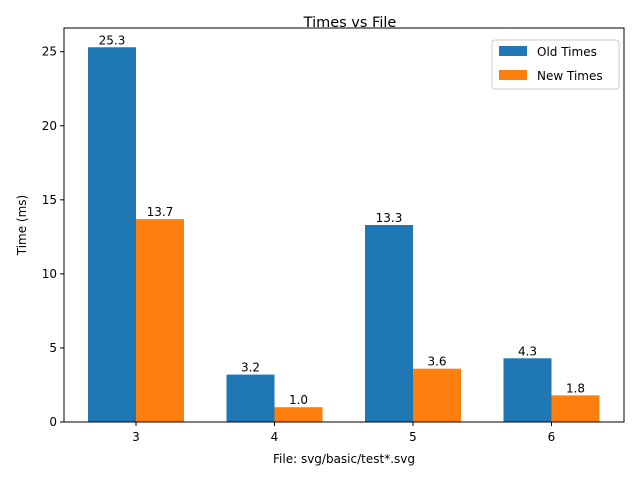 The image size is (640, 480). Describe the element at coordinates (53, 348) in the screenshot. I see `y-tick-label: 5` at that location.